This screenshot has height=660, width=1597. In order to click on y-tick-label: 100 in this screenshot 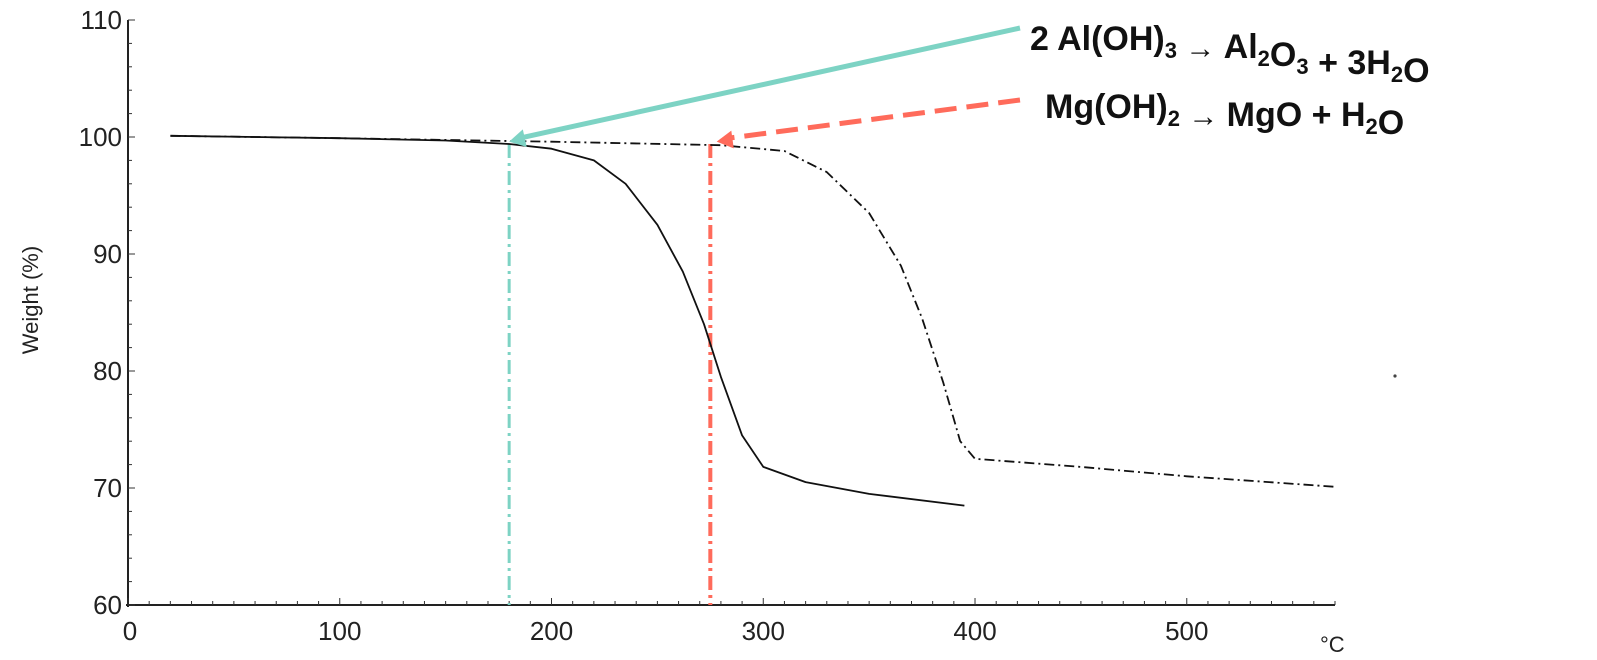, I will do `click(100, 137)`.